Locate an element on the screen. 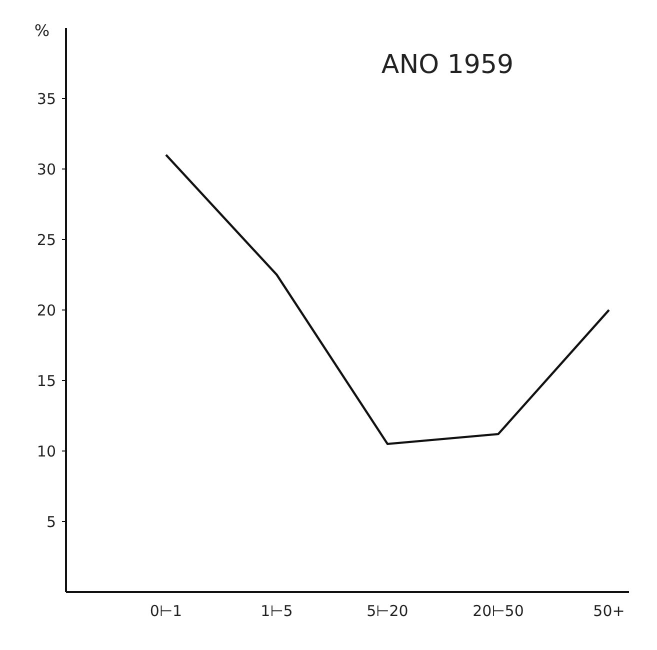  y-tick-label: 30 is located at coordinates (46, 169).